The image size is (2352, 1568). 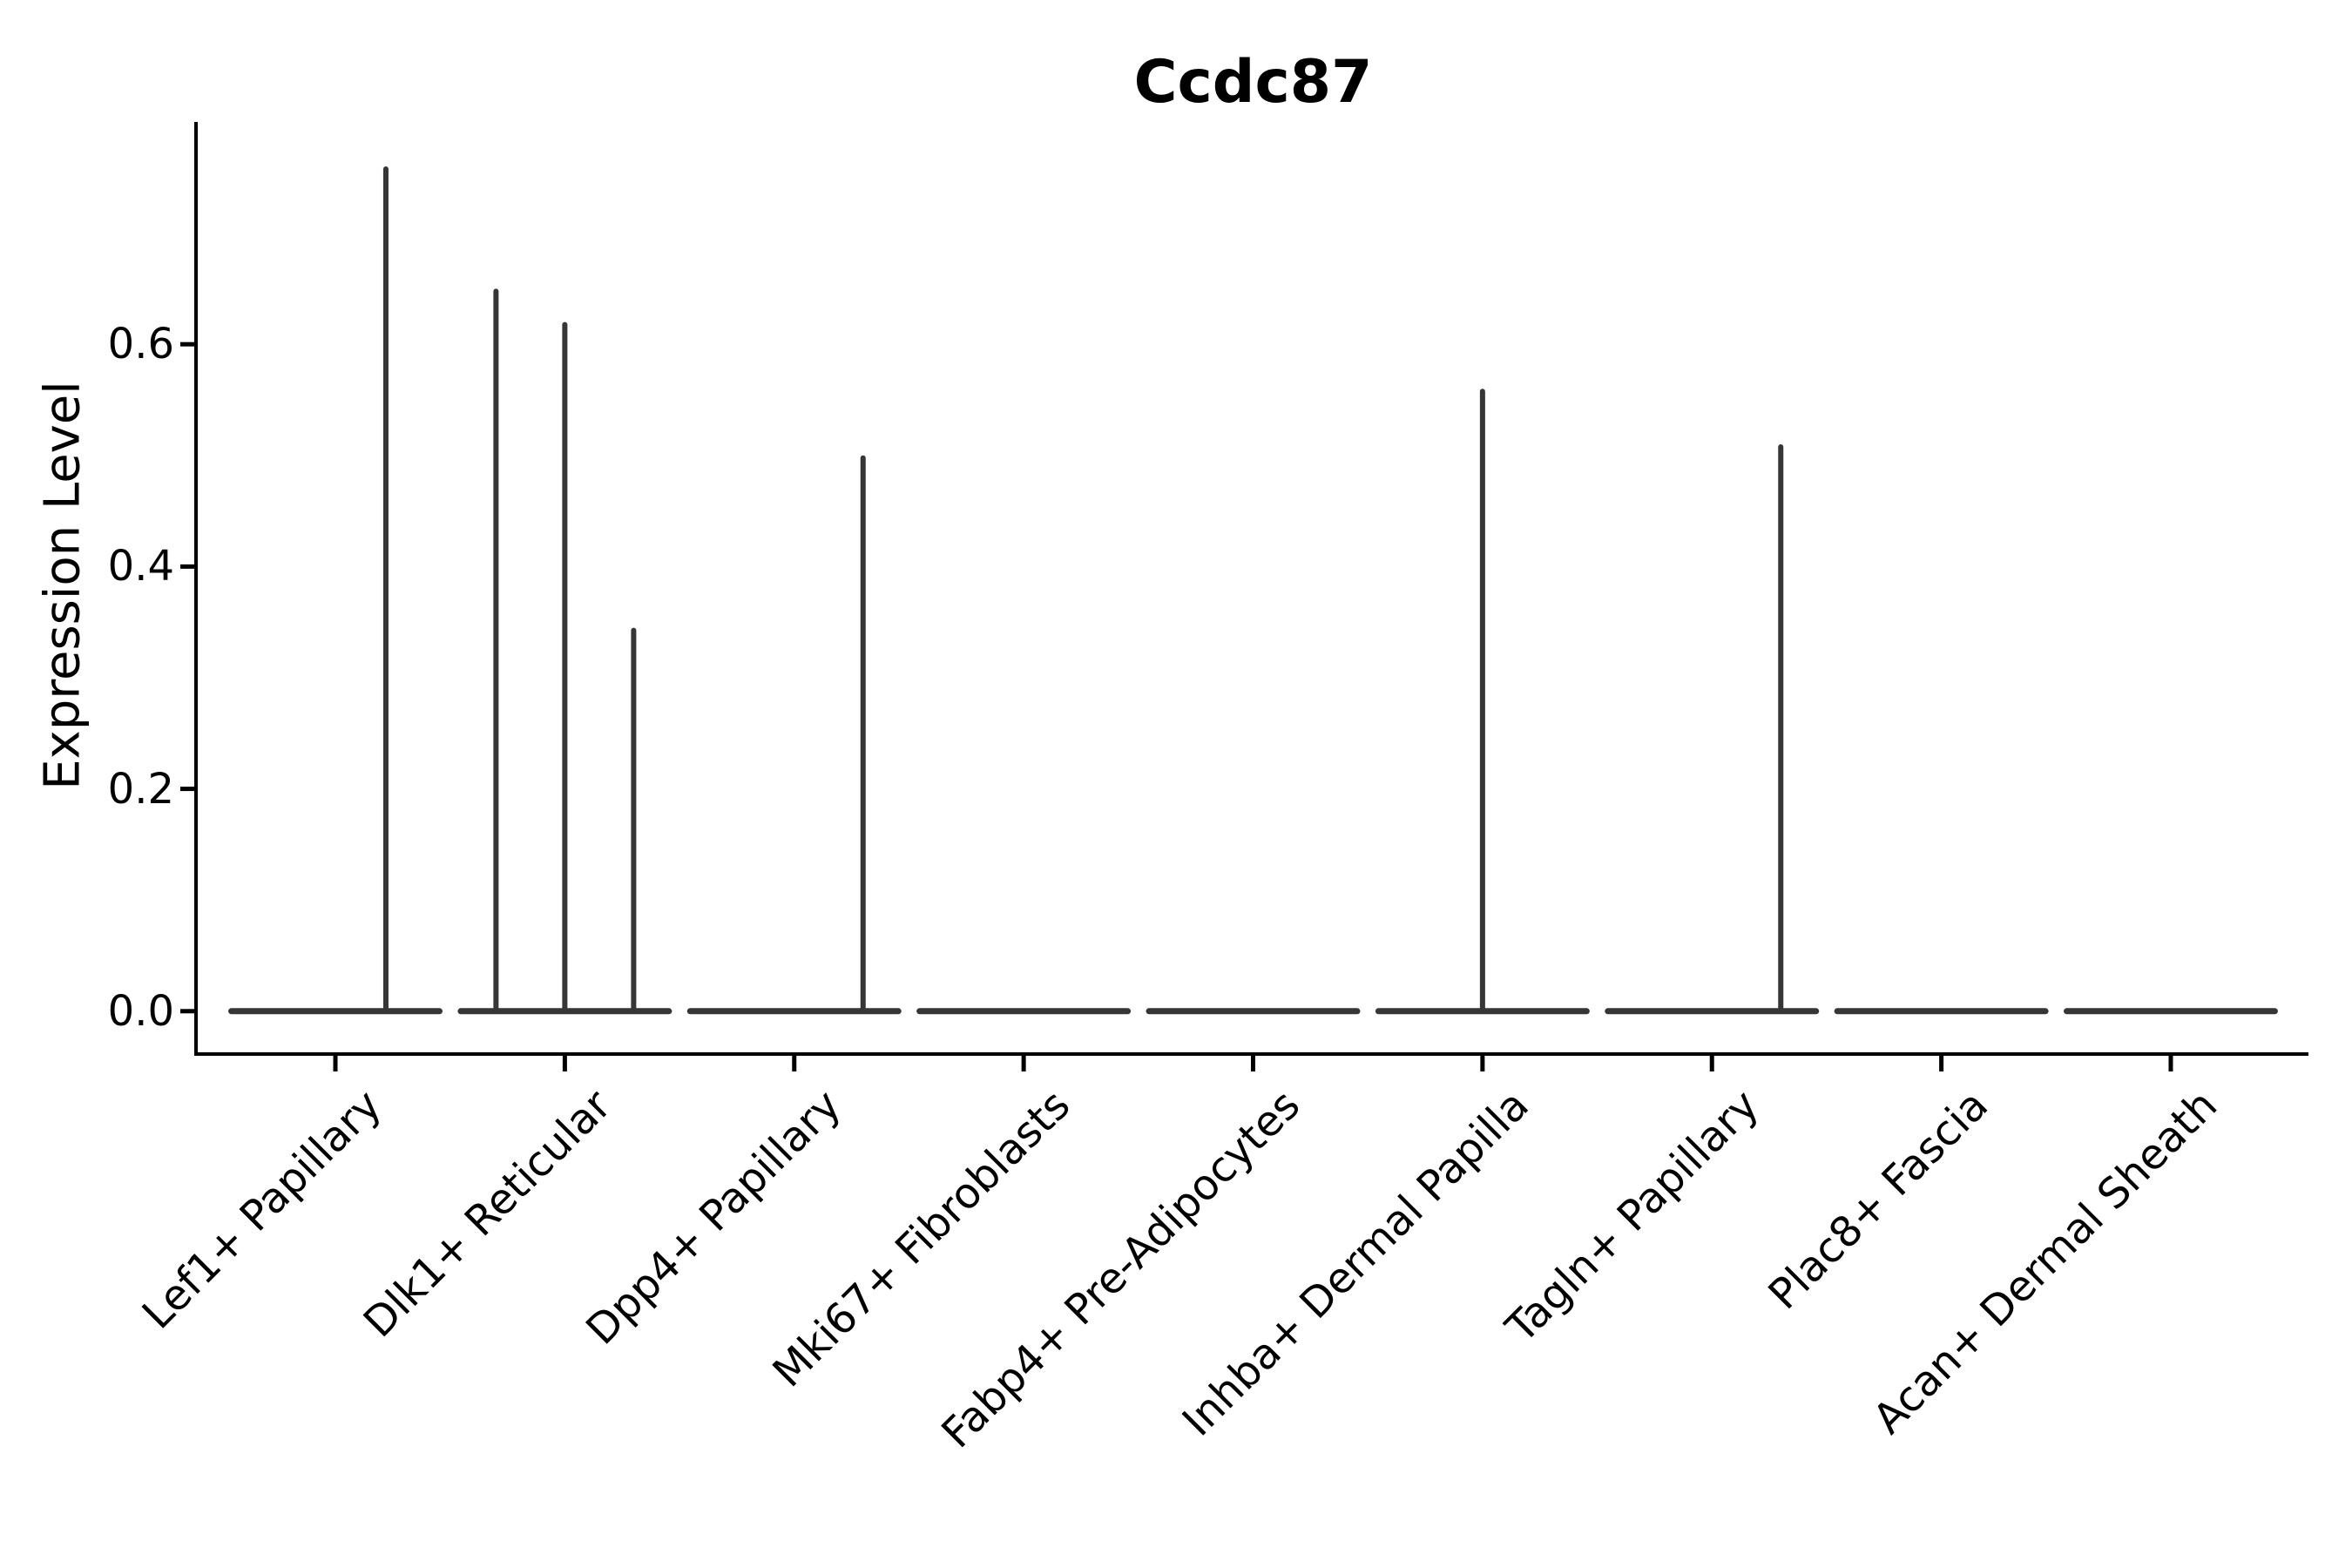 I want to click on y-tick-label: 0.6, so click(x=140, y=344).